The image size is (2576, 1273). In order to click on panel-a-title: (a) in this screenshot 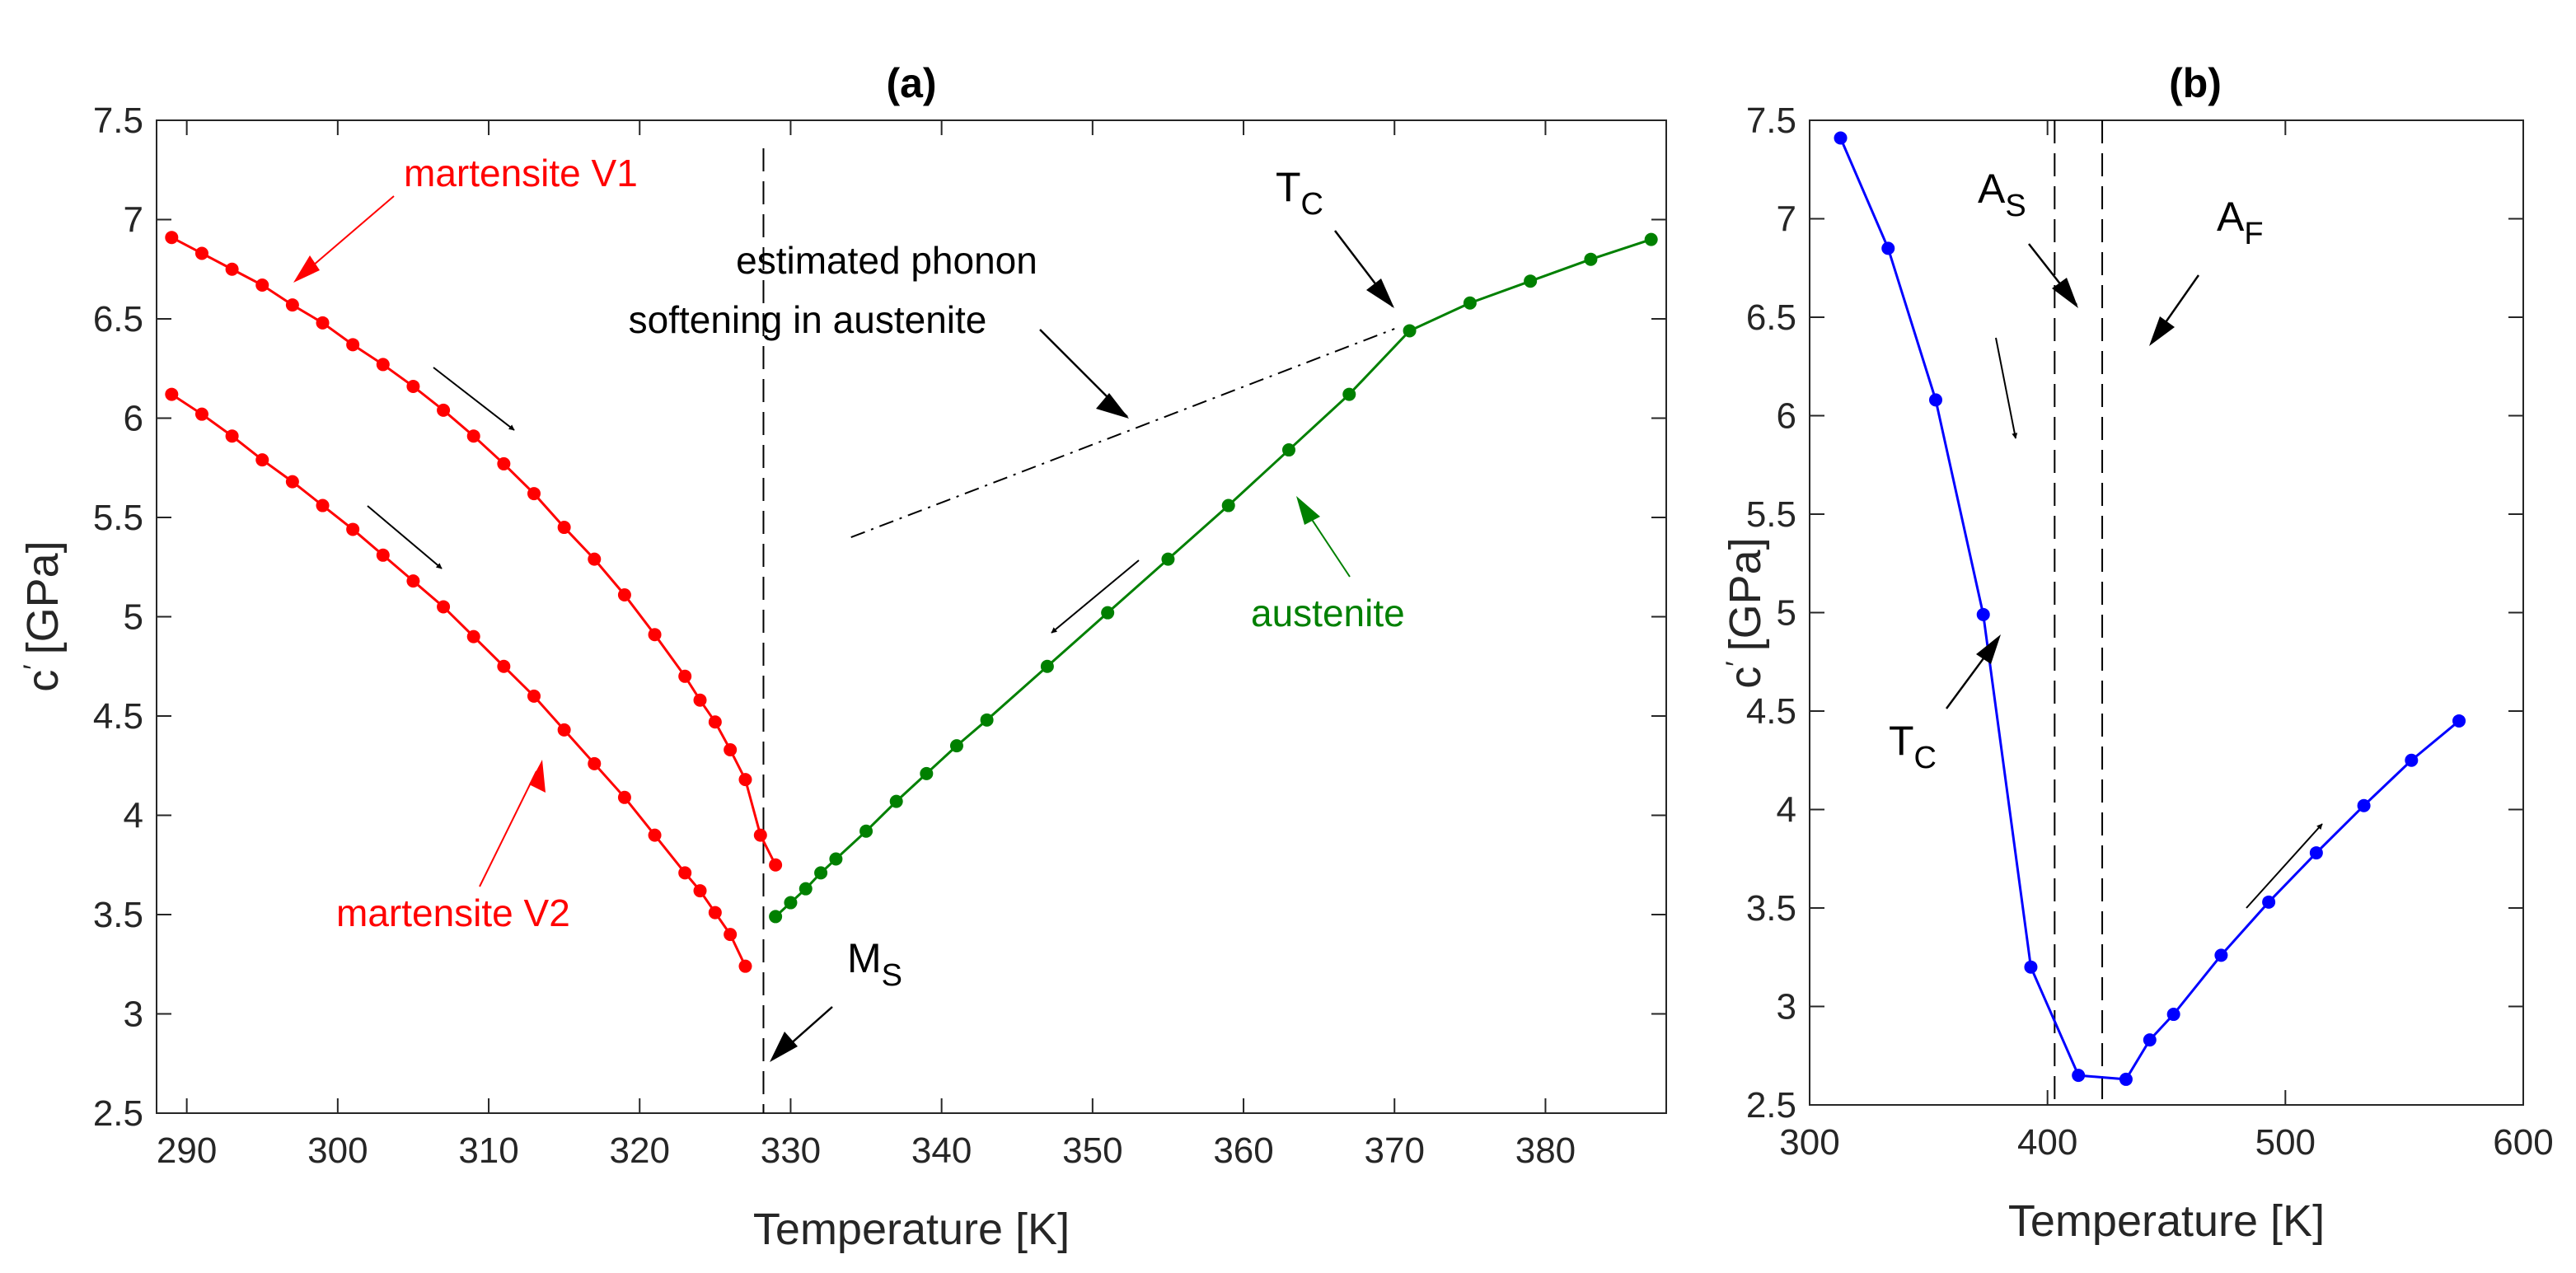, I will do `click(911, 83)`.